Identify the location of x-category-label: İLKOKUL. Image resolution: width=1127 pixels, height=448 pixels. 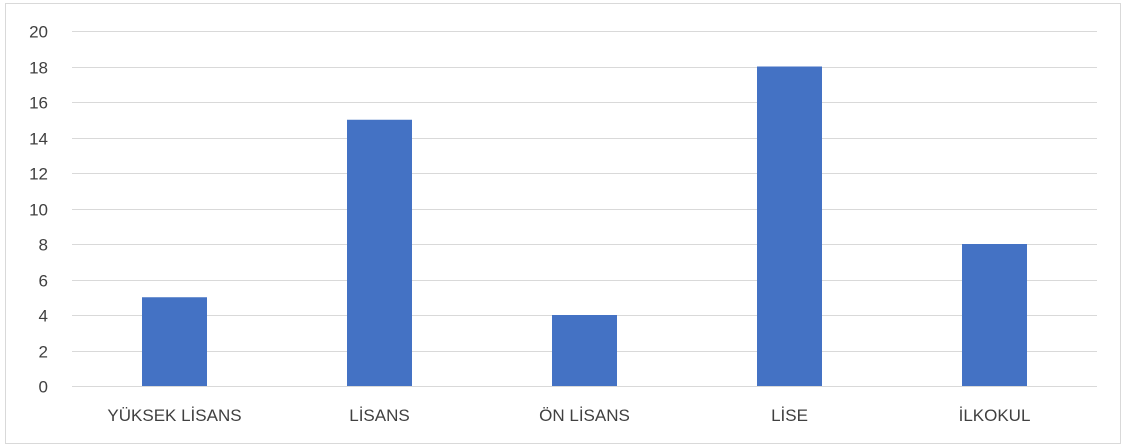
(995, 415).